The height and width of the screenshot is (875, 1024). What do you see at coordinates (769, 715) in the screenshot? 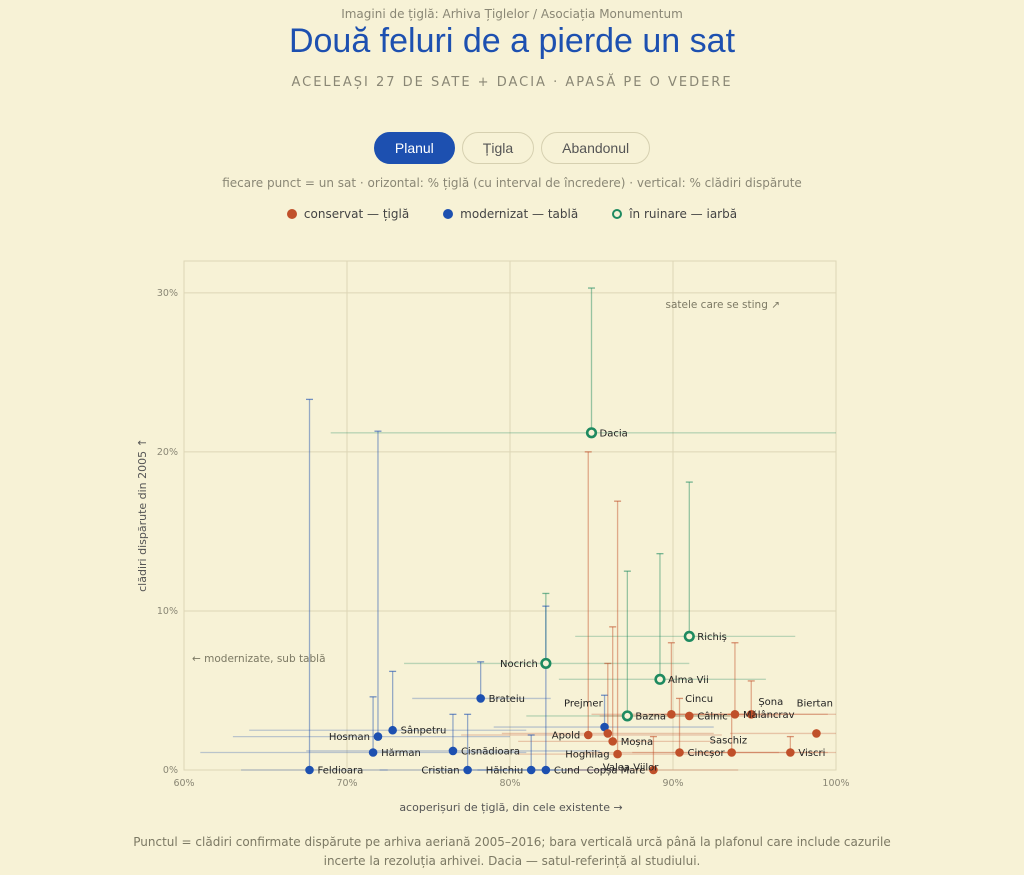
I see `village-label: Mălâncrav` at bounding box center [769, 715].